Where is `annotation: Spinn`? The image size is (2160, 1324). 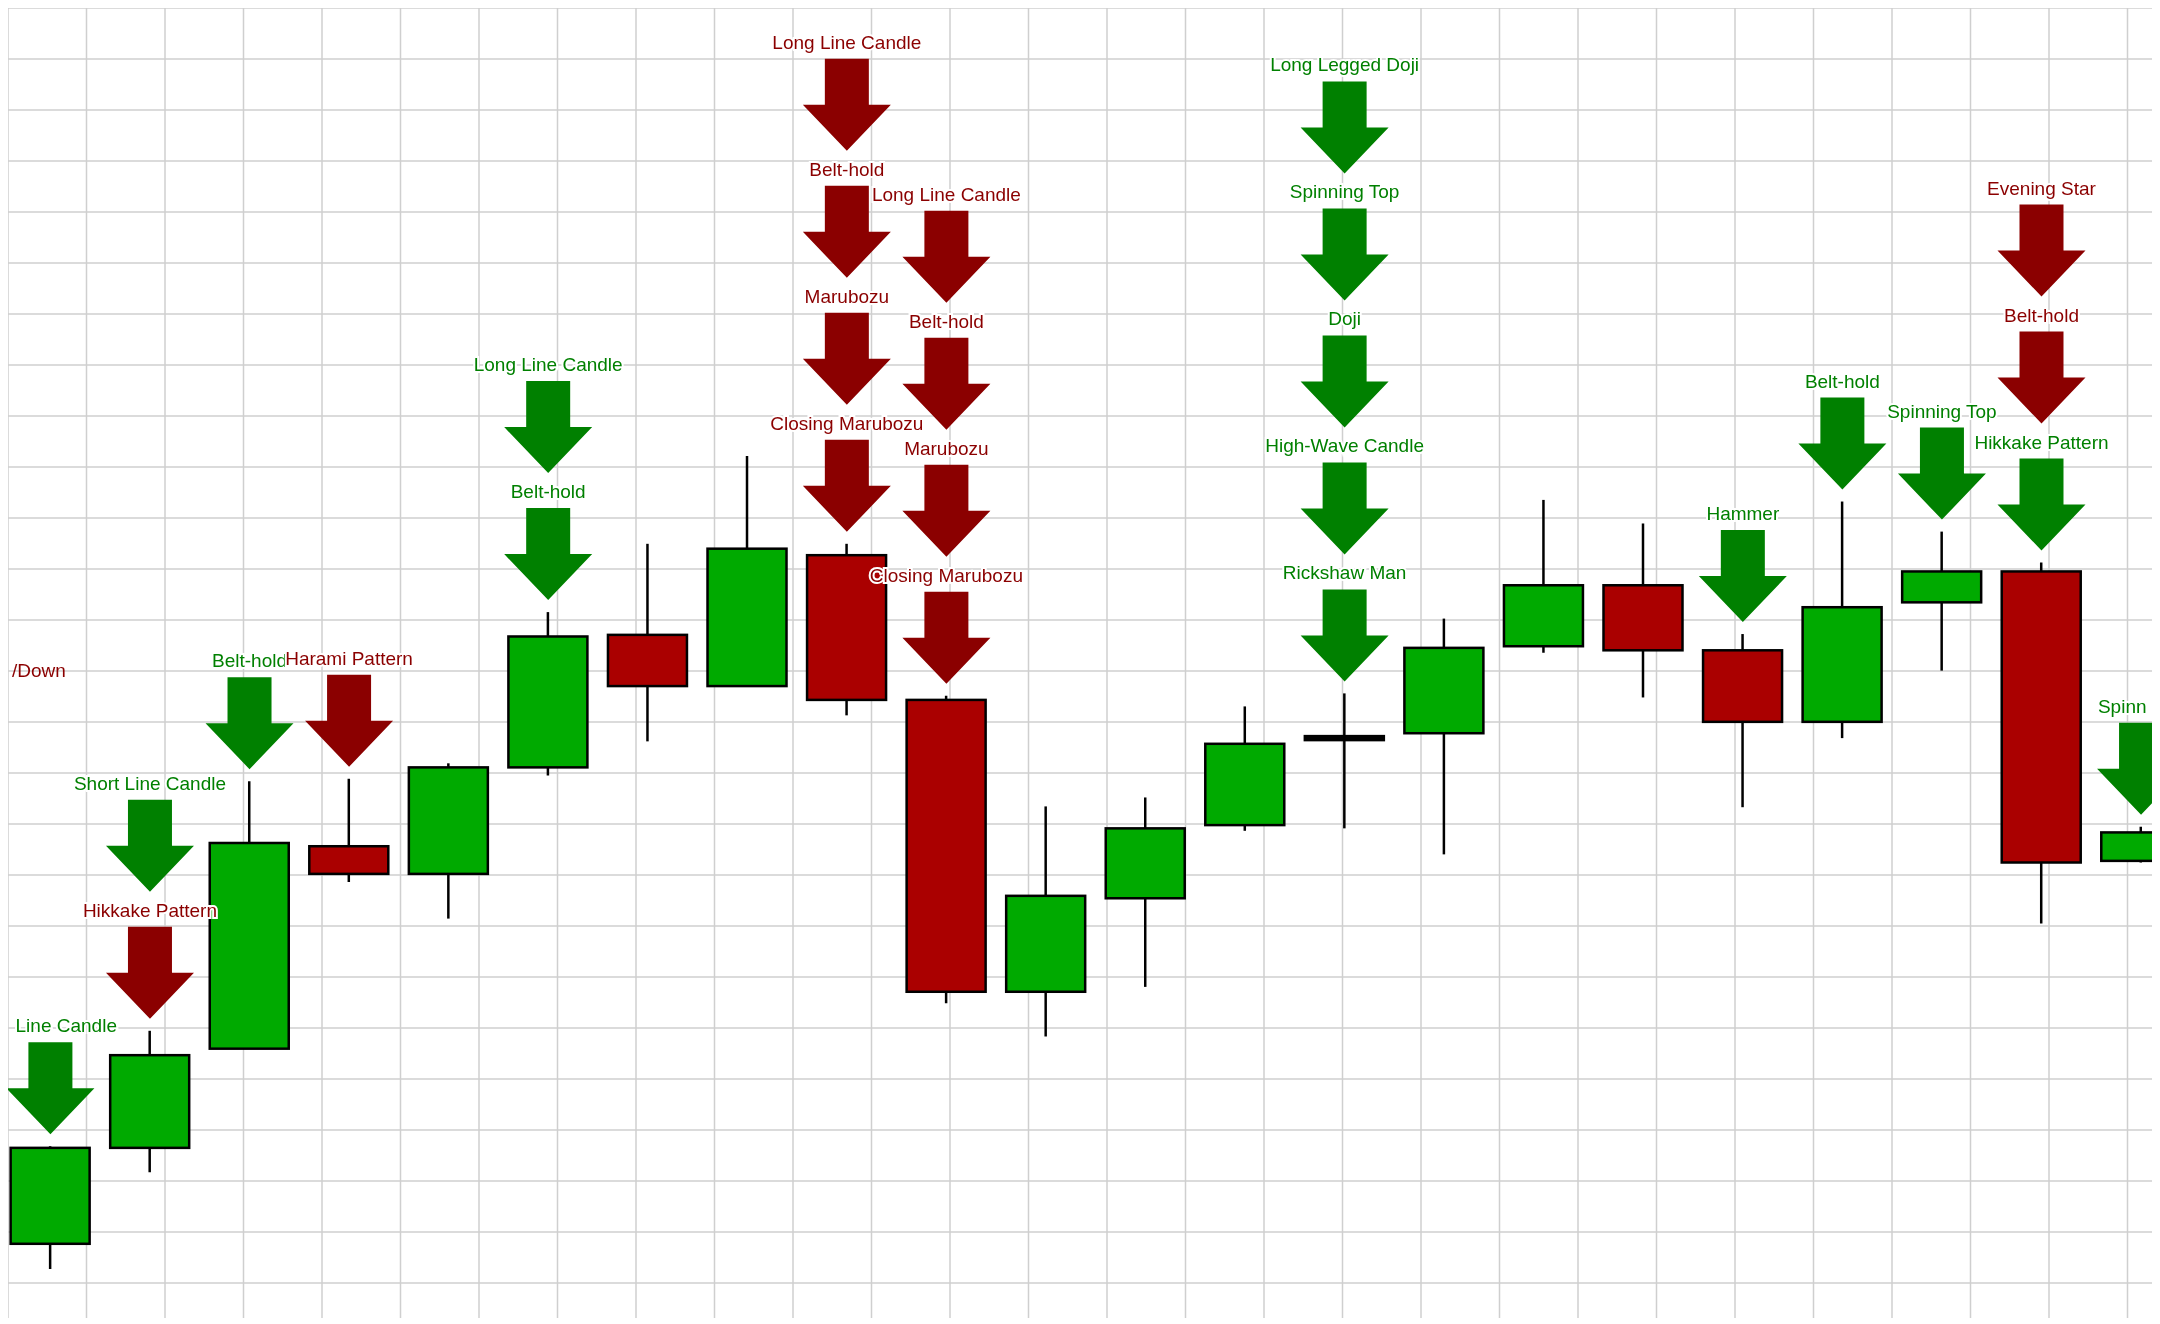 annotation: Spinn is located at coordinates (2122, 706).